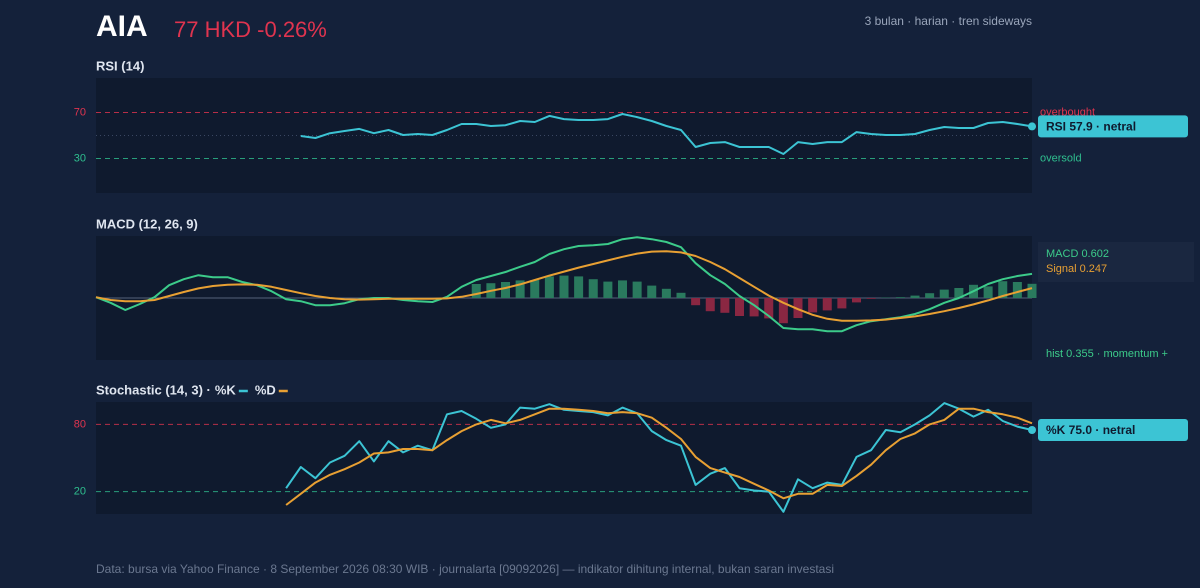  What do you see at coordinates (1091, 127) in the screenshot?
I see `badge-label: RSI 57.9 · netral` at bounding box center [1091, 127].